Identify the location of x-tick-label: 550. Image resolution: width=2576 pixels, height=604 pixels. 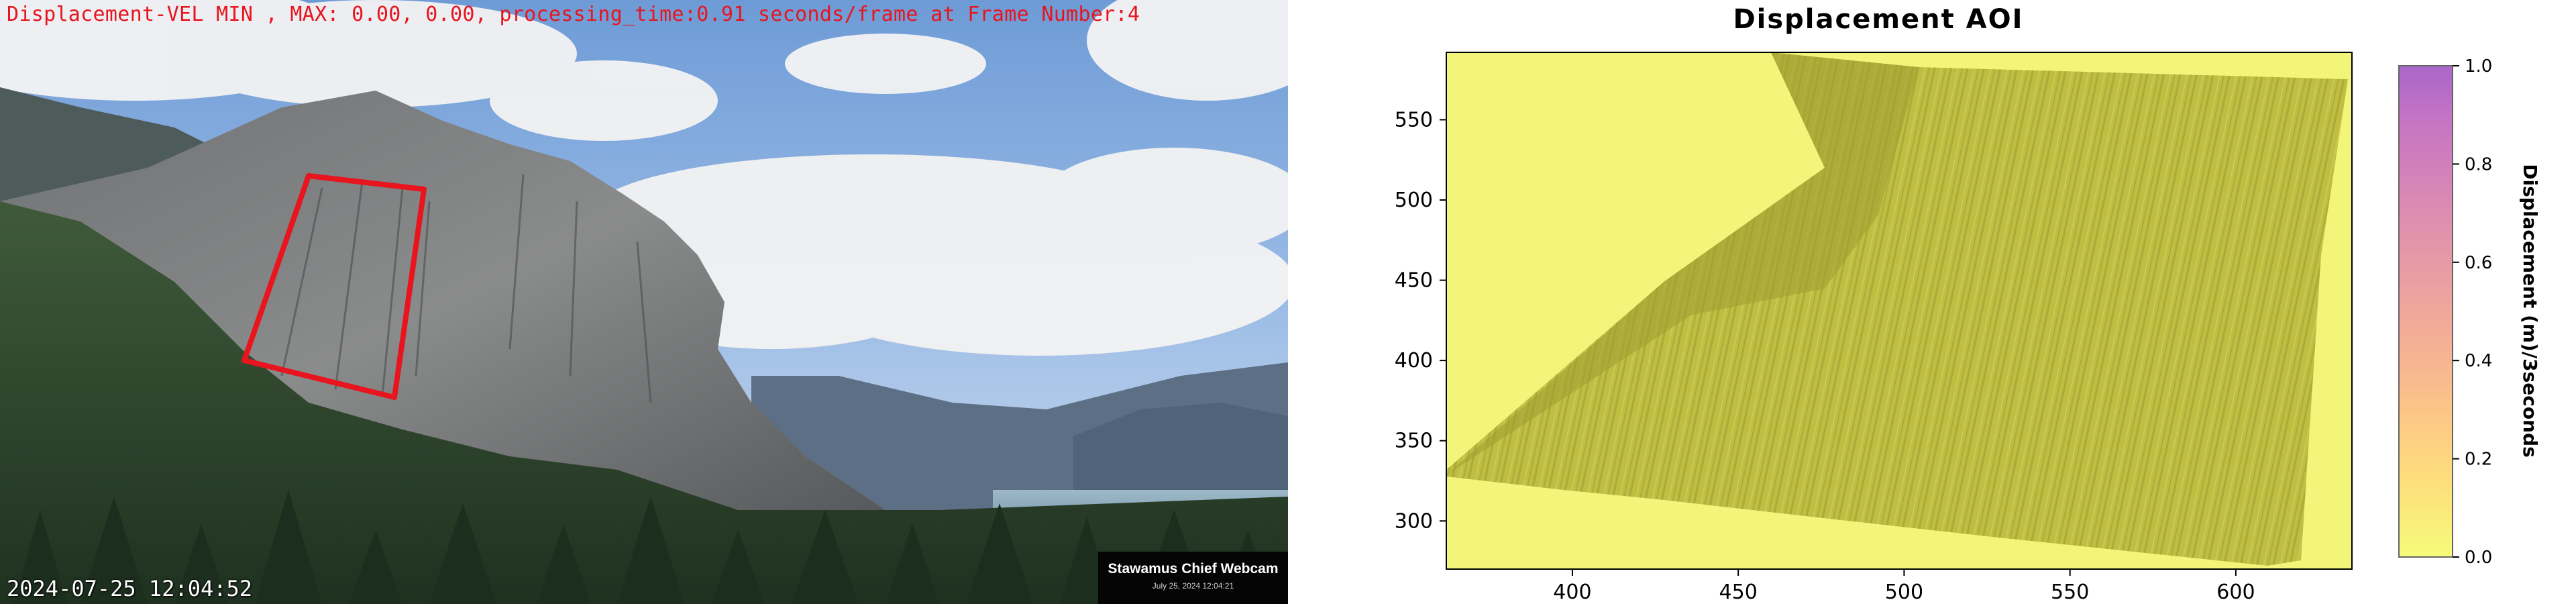
(2070, 592).